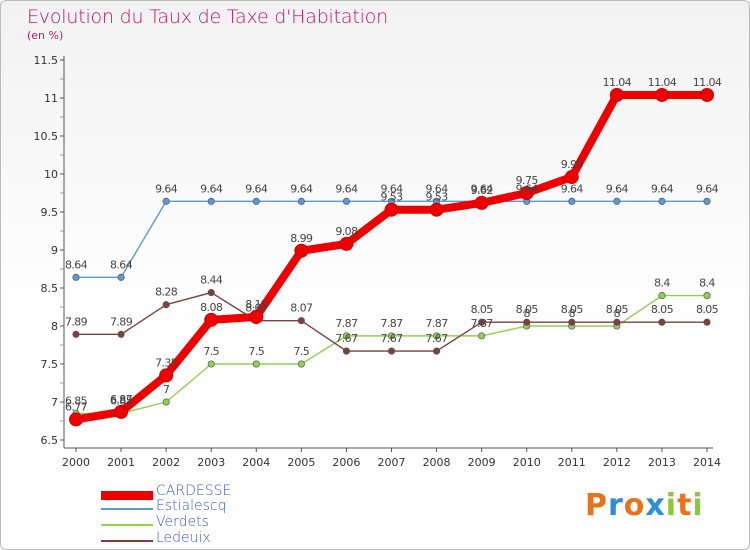 The height and width of the screenshot is (550, 750). Describe the element at coordinates (127, 525) in the screenshot. I see `legend-swatch-verdets` at that location.